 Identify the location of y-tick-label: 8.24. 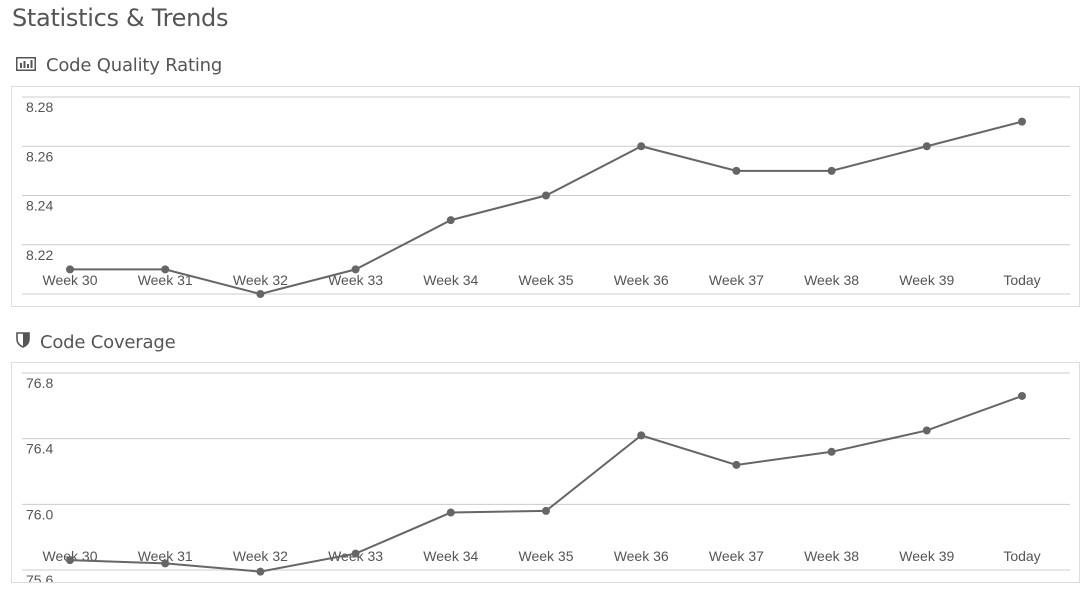
(39, 206).